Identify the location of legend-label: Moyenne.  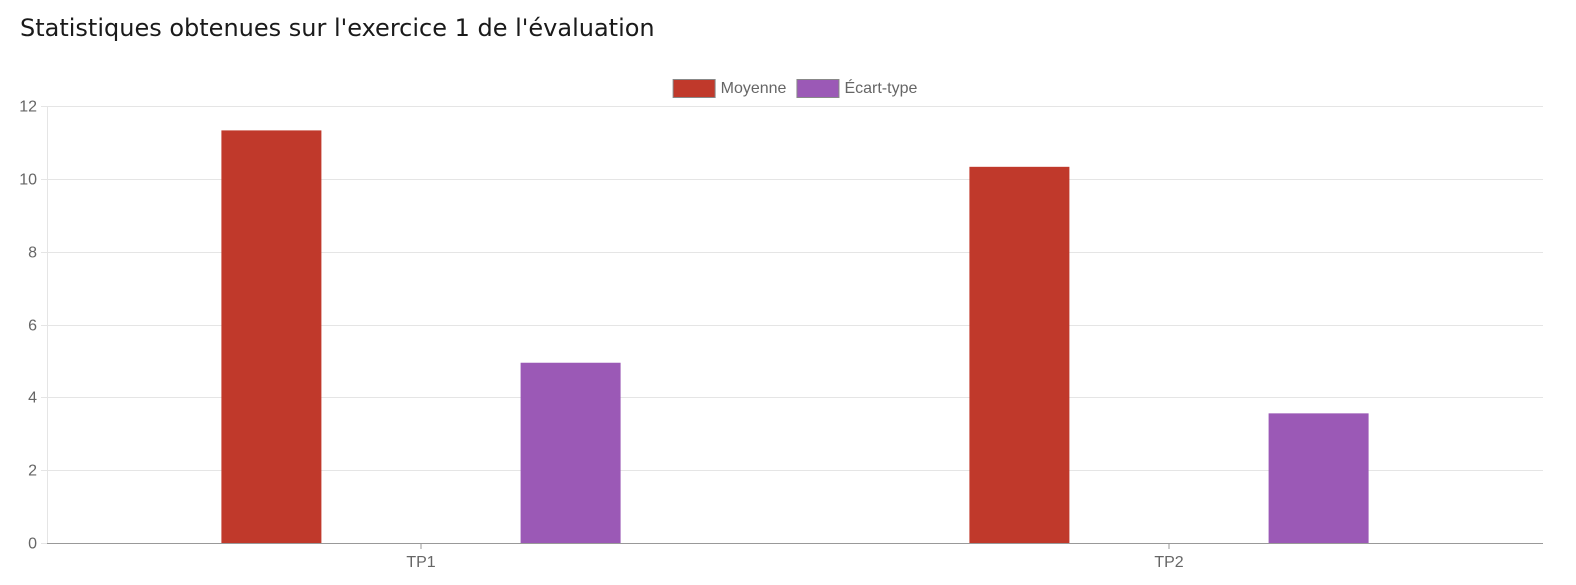
(754, 88).